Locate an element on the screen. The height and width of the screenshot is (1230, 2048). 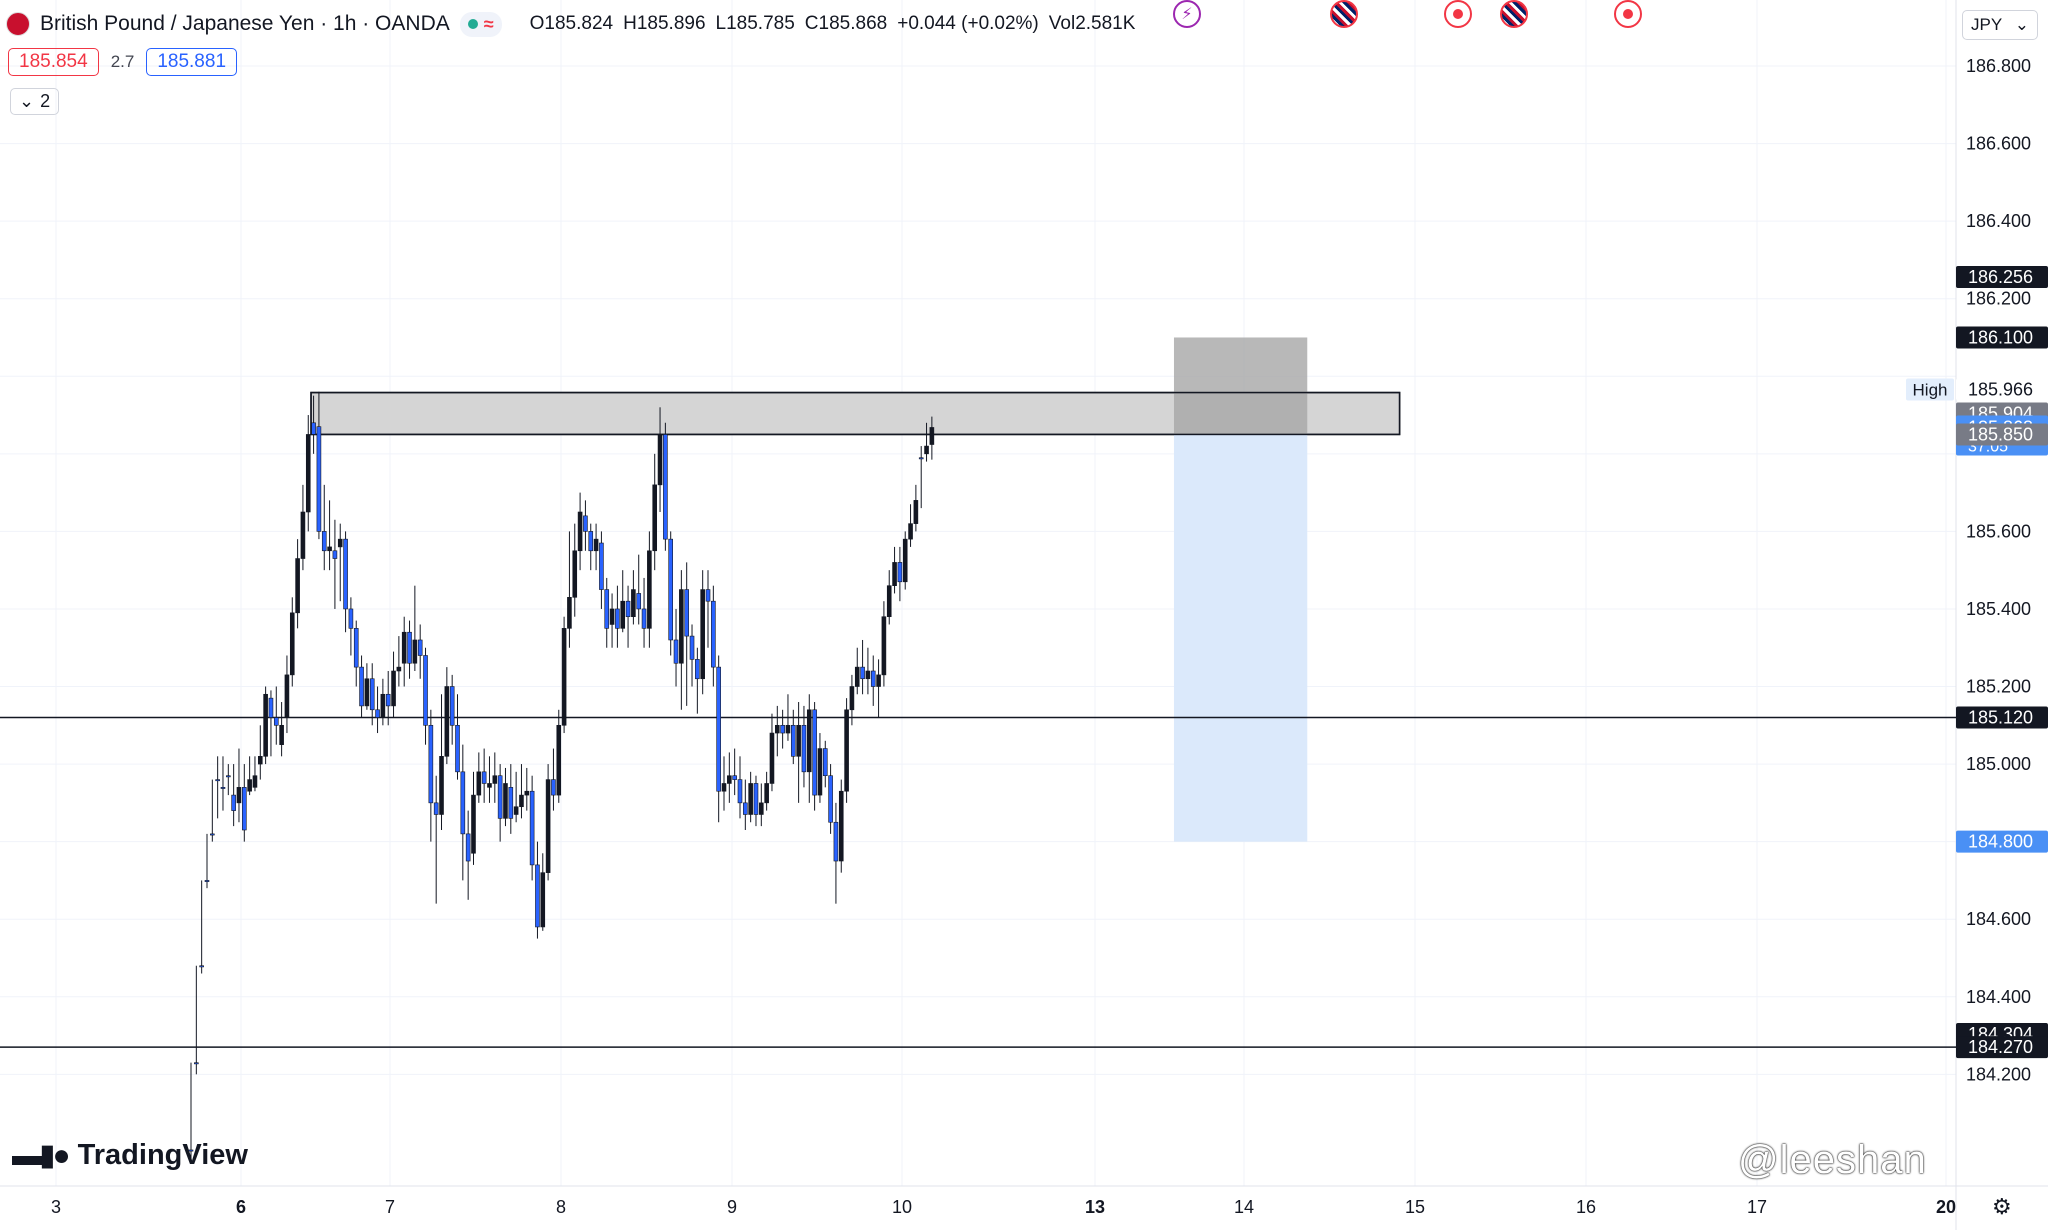
stop-zone is located at coordinates (1240, 386).